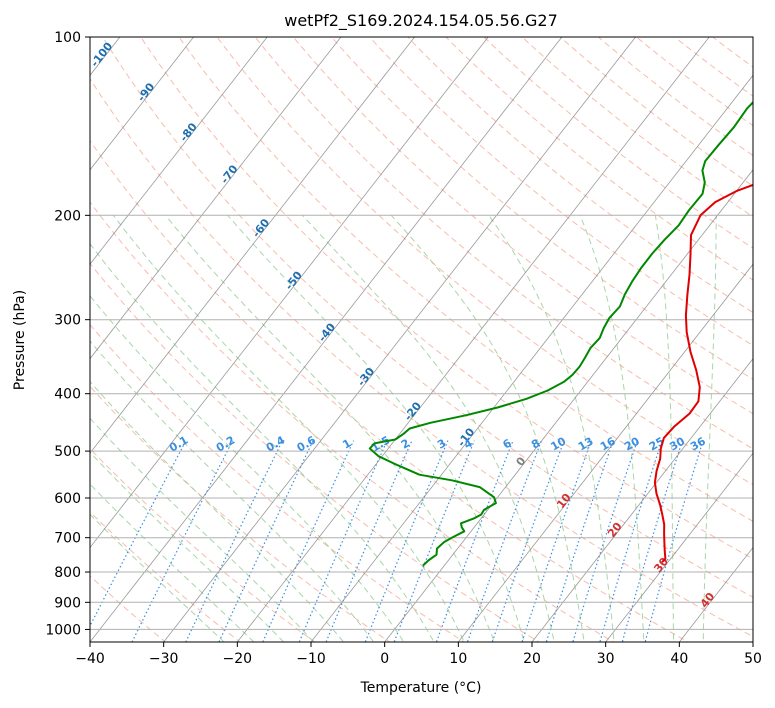 Image resolution: width=775 pixels, height=708 pixels. Describe the element at coordinates (532, 659) in the screenshot. I see `x-tick-label: 20` at that location.